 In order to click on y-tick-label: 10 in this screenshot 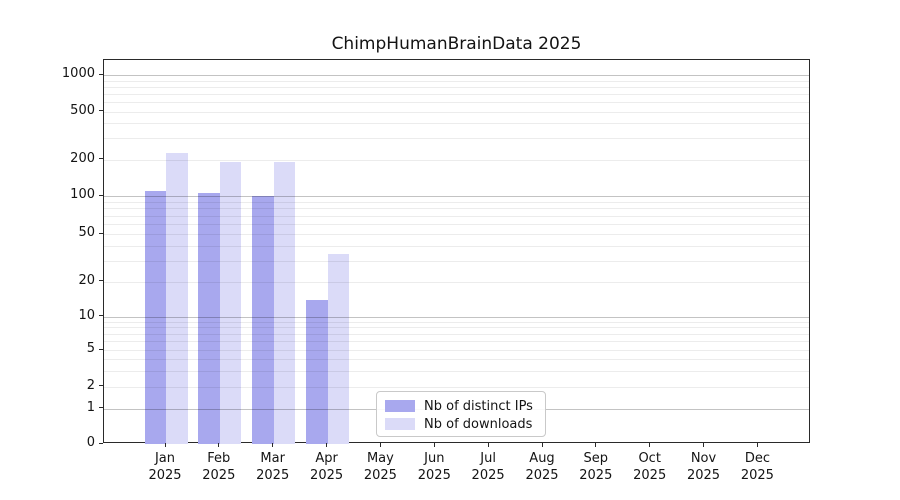, I will do `click(86, 315)`.